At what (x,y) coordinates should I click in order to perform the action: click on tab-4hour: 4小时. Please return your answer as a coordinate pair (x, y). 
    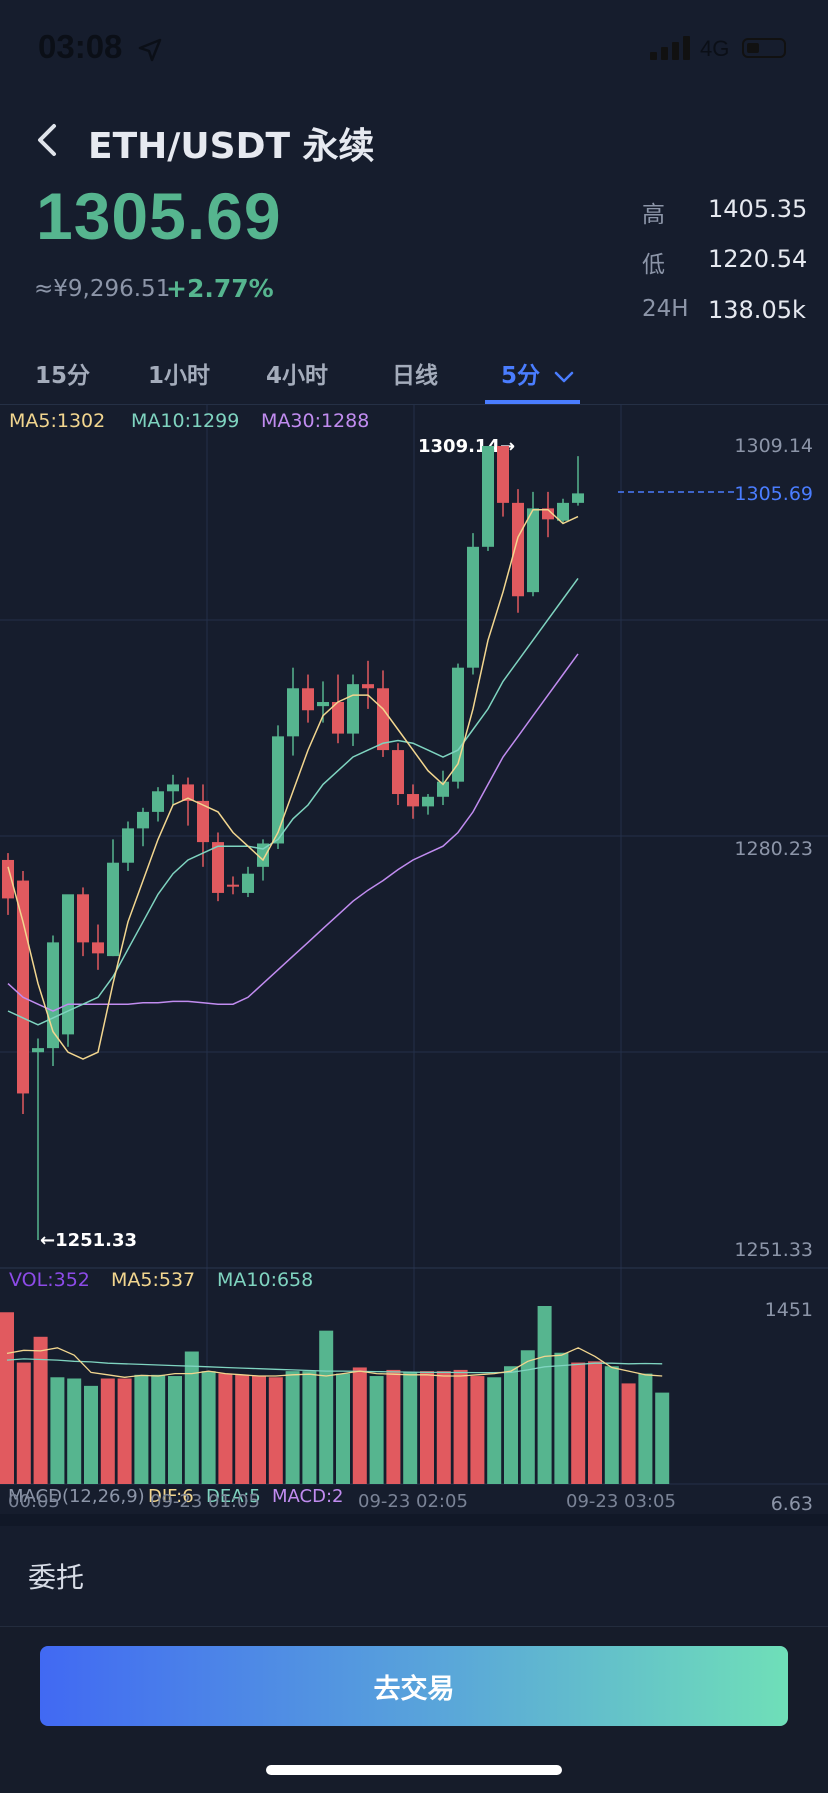
    Looking at the image, I should click on (297, 376).